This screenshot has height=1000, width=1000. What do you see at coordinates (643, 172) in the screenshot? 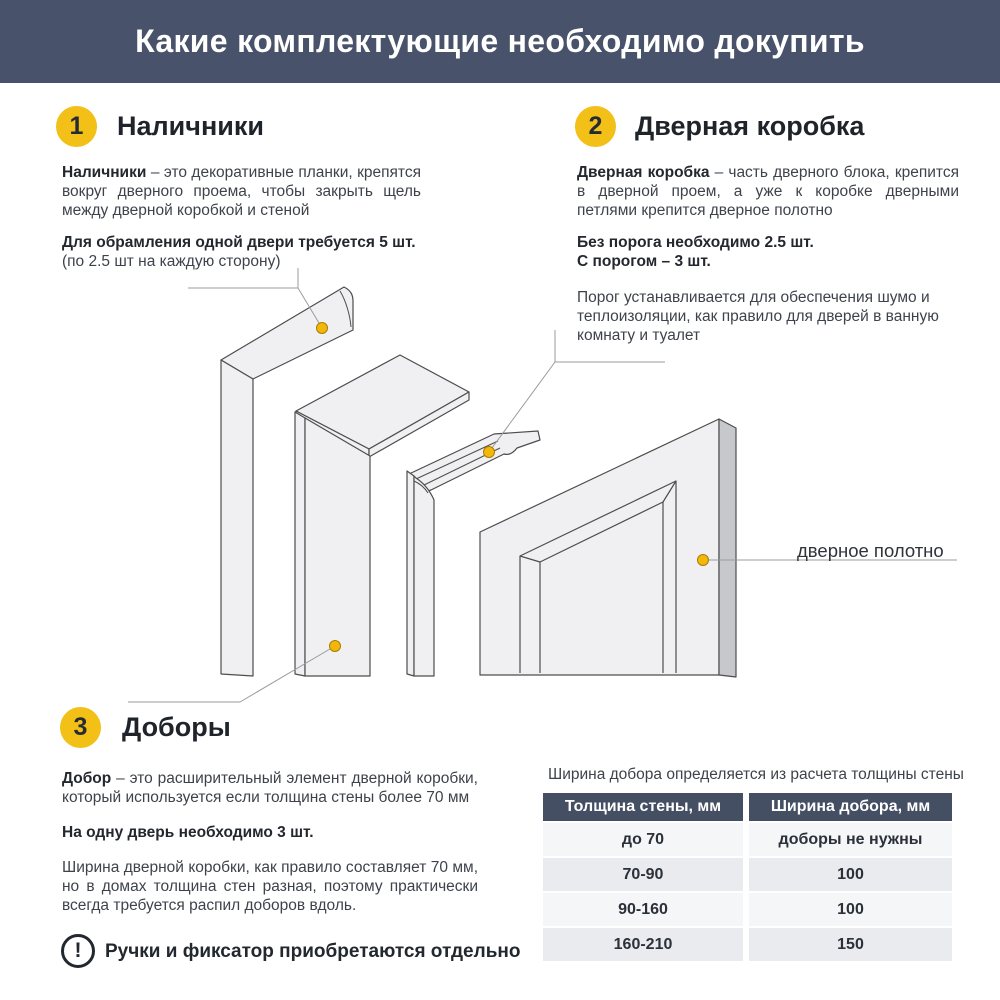
I see `section2-lead-term: Дверная коробка` at bounding box center [643, 172].